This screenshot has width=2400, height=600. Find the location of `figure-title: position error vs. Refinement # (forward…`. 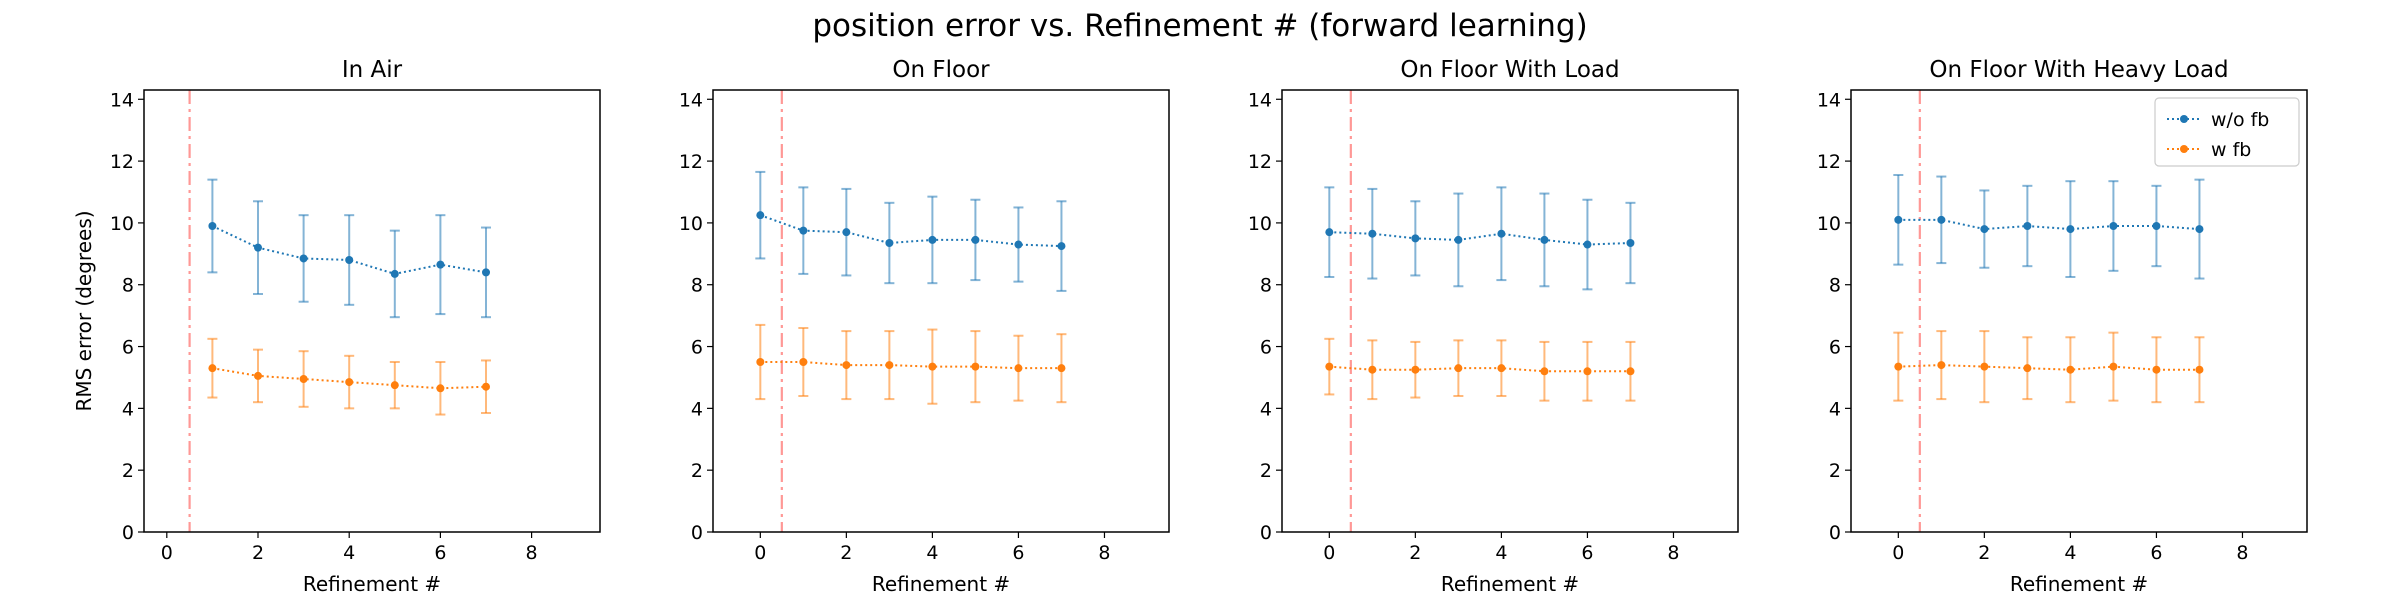

figure-title: position error vs. Refinement # (forward… is located at coordinates (1199, 26).